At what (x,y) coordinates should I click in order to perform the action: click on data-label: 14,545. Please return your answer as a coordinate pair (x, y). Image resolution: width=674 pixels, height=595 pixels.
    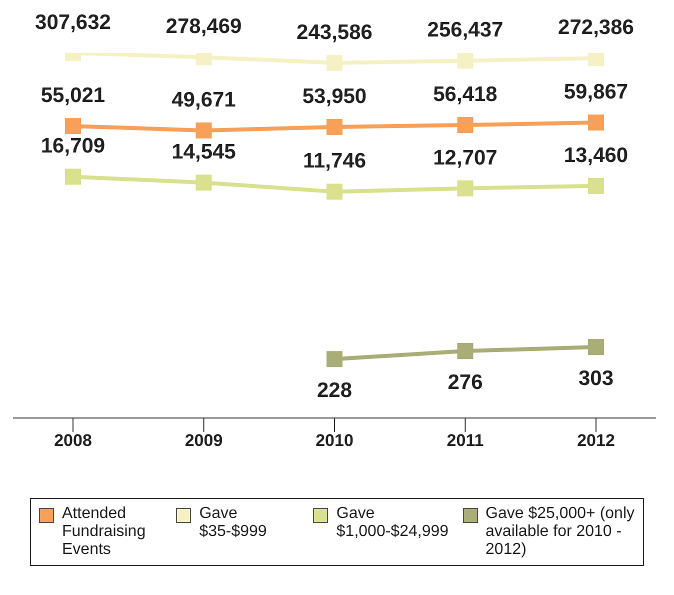
    Looking at the image, I should click on (204, 152).